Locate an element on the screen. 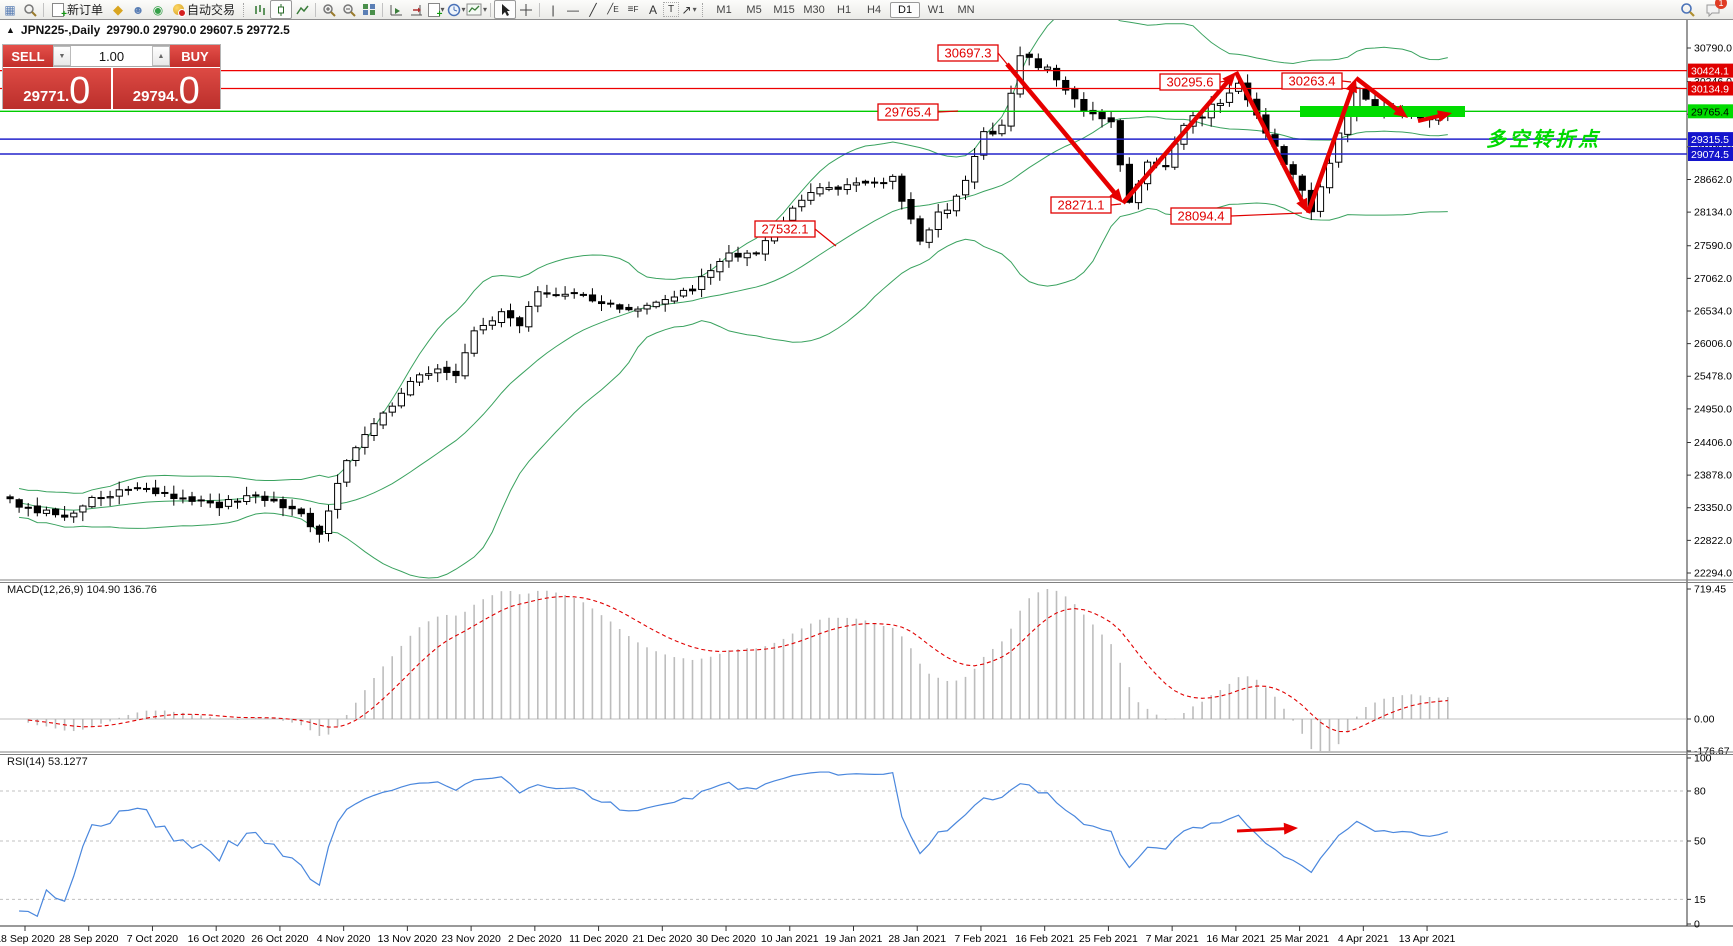  chart-shift-icon is located at coordinates (416, 9).